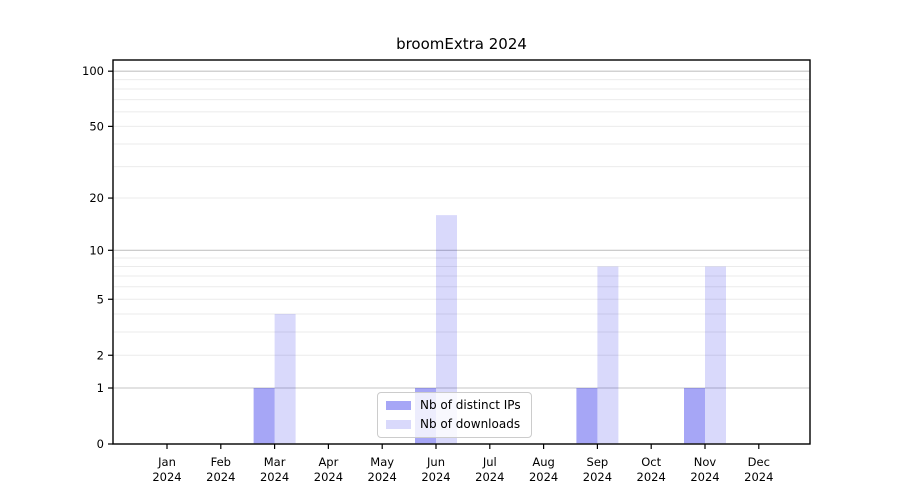 Image resolution: width=900 pixels, height=500 pixels. What do you see at coordinates (96, 198) in the screenshot?
I see `y-tick-label: 20` at bounding box center [96, 198].